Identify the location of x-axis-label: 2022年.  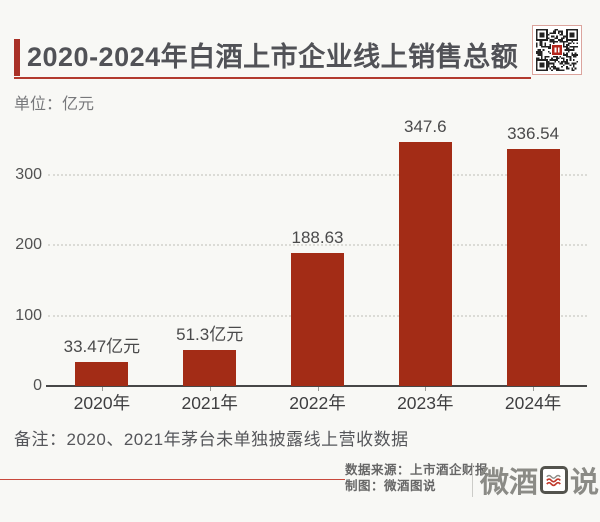
(317, 403).